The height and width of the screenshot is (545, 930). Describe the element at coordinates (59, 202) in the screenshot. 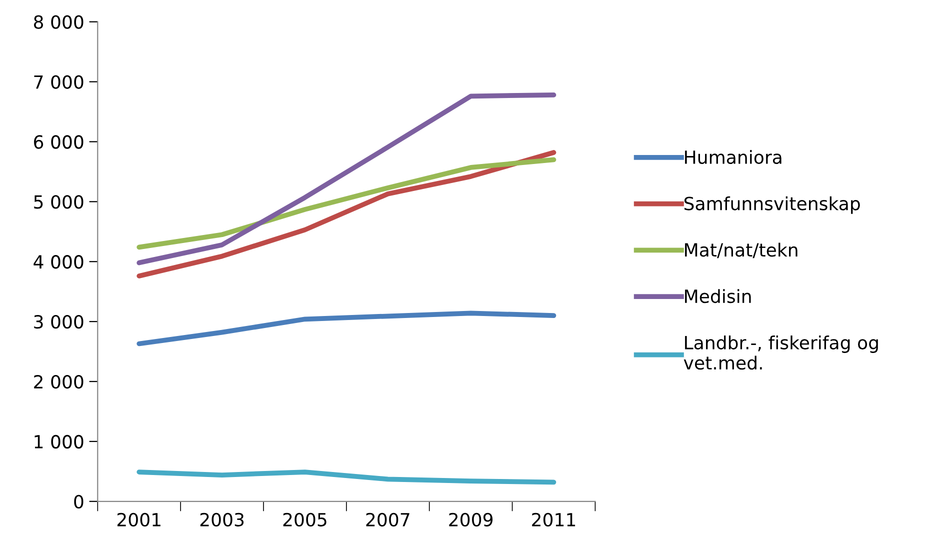

I see `y-tick-label: 5 000` at that location.